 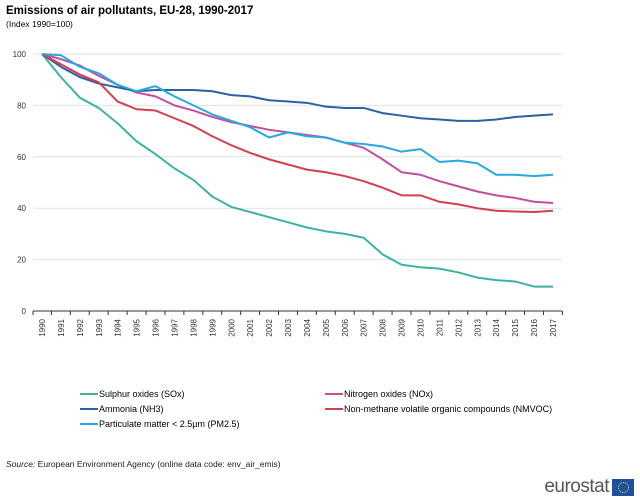 What do you see at coordinates (269, 327) in the screenshot?
I see `x-tick-label: 2002` at bounding box center [269, 327].